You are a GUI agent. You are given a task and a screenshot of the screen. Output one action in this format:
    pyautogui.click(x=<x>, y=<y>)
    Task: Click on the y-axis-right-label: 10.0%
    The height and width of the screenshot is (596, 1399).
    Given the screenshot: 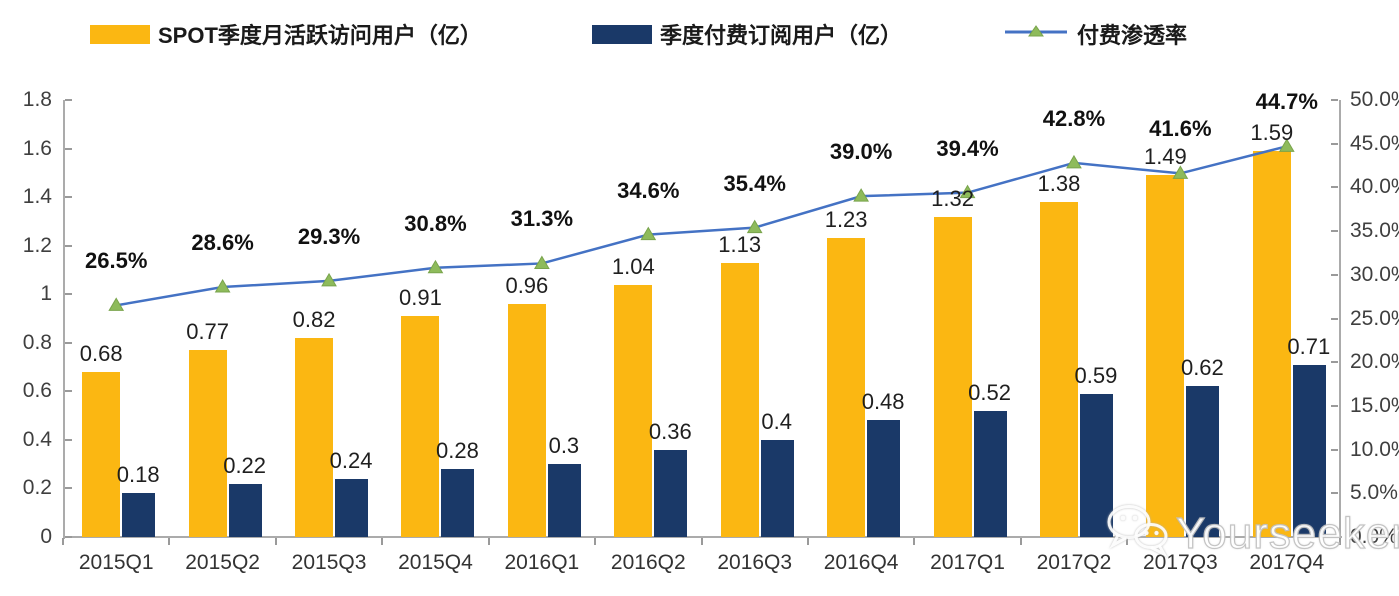 What is the action you would take?
    pyautogui.click(x=1374, y=449)
    